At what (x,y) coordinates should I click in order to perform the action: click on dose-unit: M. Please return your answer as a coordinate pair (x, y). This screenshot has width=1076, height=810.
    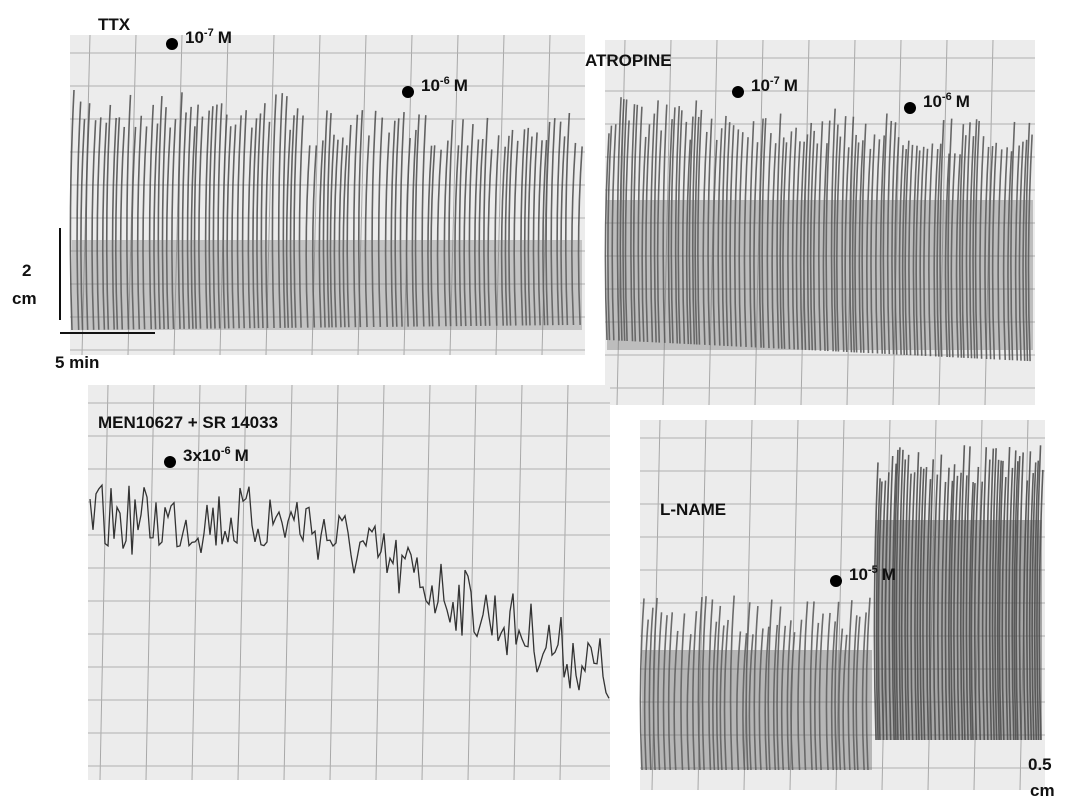
    Looking at the image, I should click on (461, 85).